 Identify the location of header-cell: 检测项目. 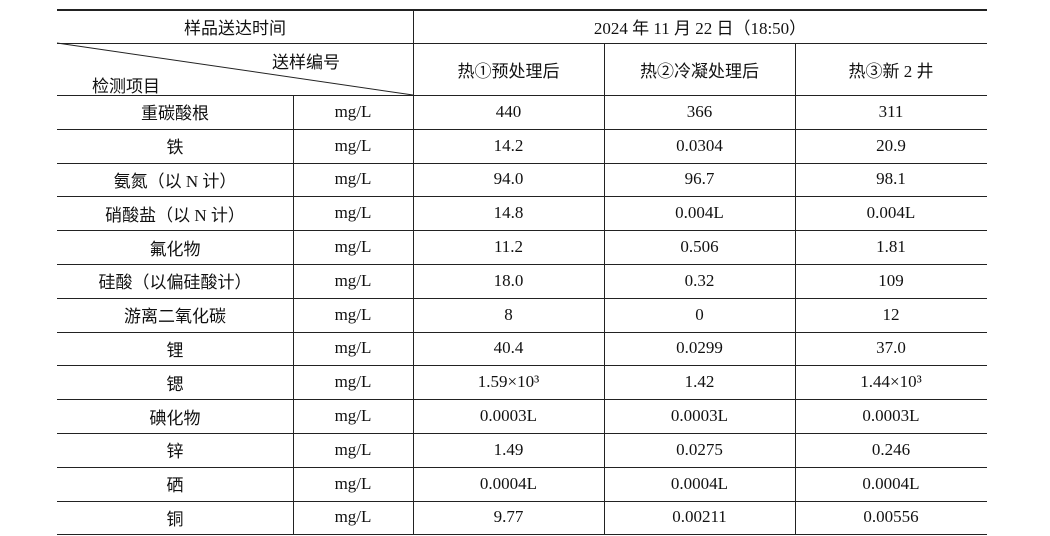
(126, 86).